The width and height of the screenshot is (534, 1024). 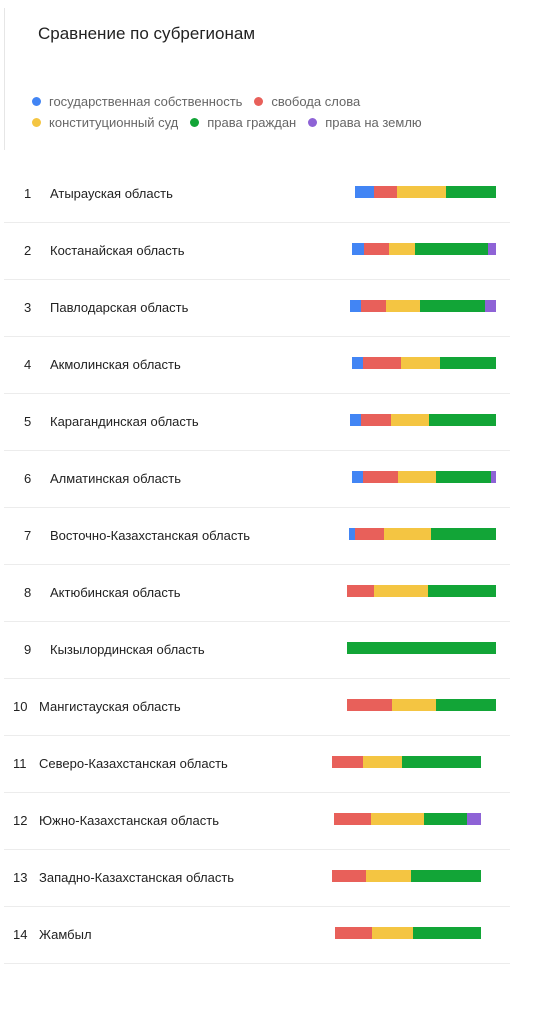 I want to click on table-row: 9 Кызылординская область, so click(x=257, y=650).